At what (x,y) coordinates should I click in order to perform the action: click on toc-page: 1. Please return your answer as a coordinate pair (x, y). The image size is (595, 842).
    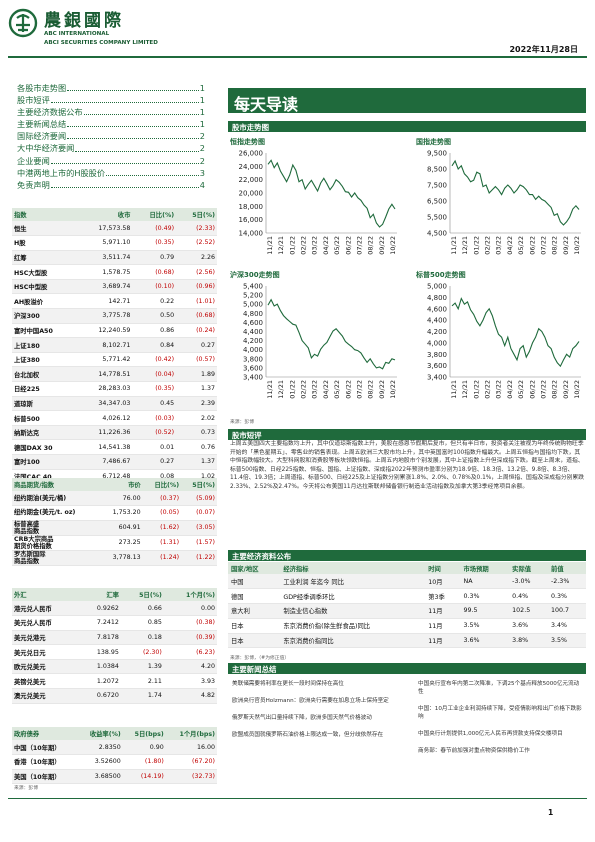
    Looking at the image, I should click on (202, 100).